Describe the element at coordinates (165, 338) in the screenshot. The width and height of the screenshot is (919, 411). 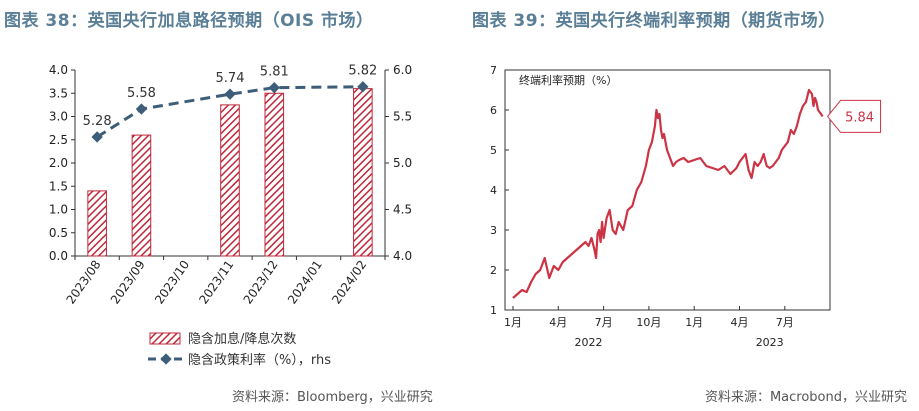
I see `legend-bar-swatch` at that location.